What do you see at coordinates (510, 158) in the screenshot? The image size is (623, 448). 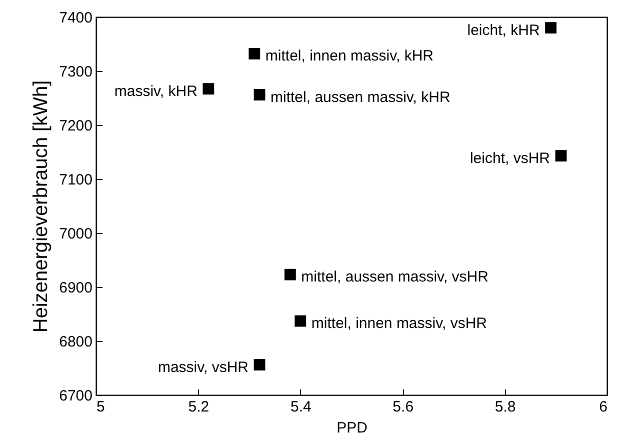 I see `data-label: leicht, vsHR` at bounding box center [510, 158].